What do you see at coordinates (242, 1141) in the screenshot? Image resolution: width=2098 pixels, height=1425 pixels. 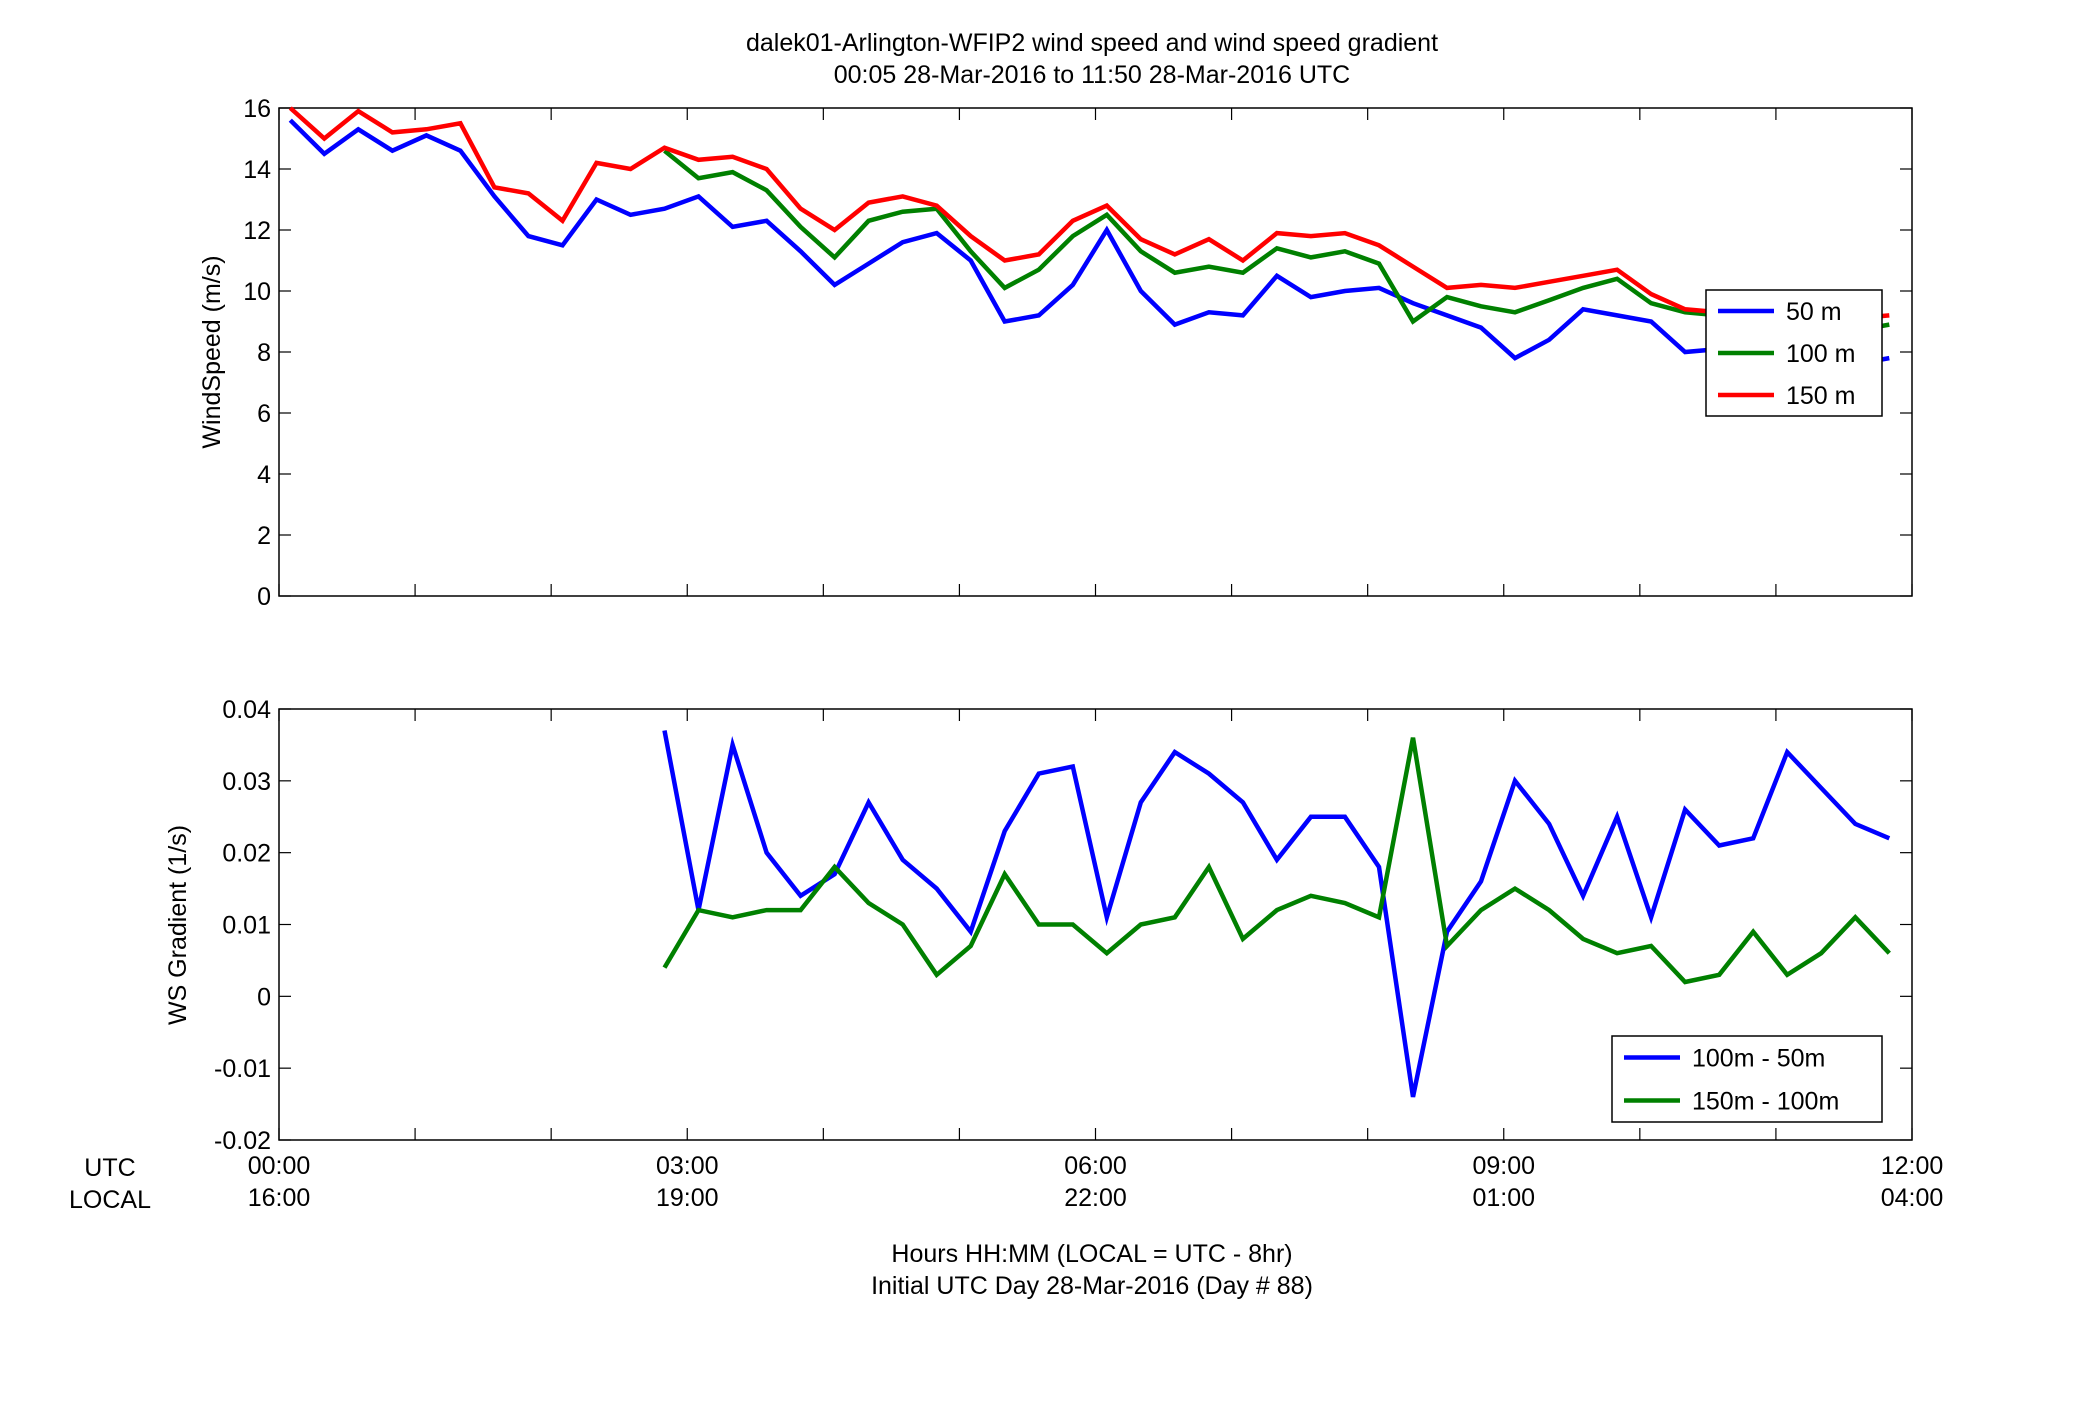 I see `ws-gradient-ytick-label: -0.02` at bounding box center [242, 1141].